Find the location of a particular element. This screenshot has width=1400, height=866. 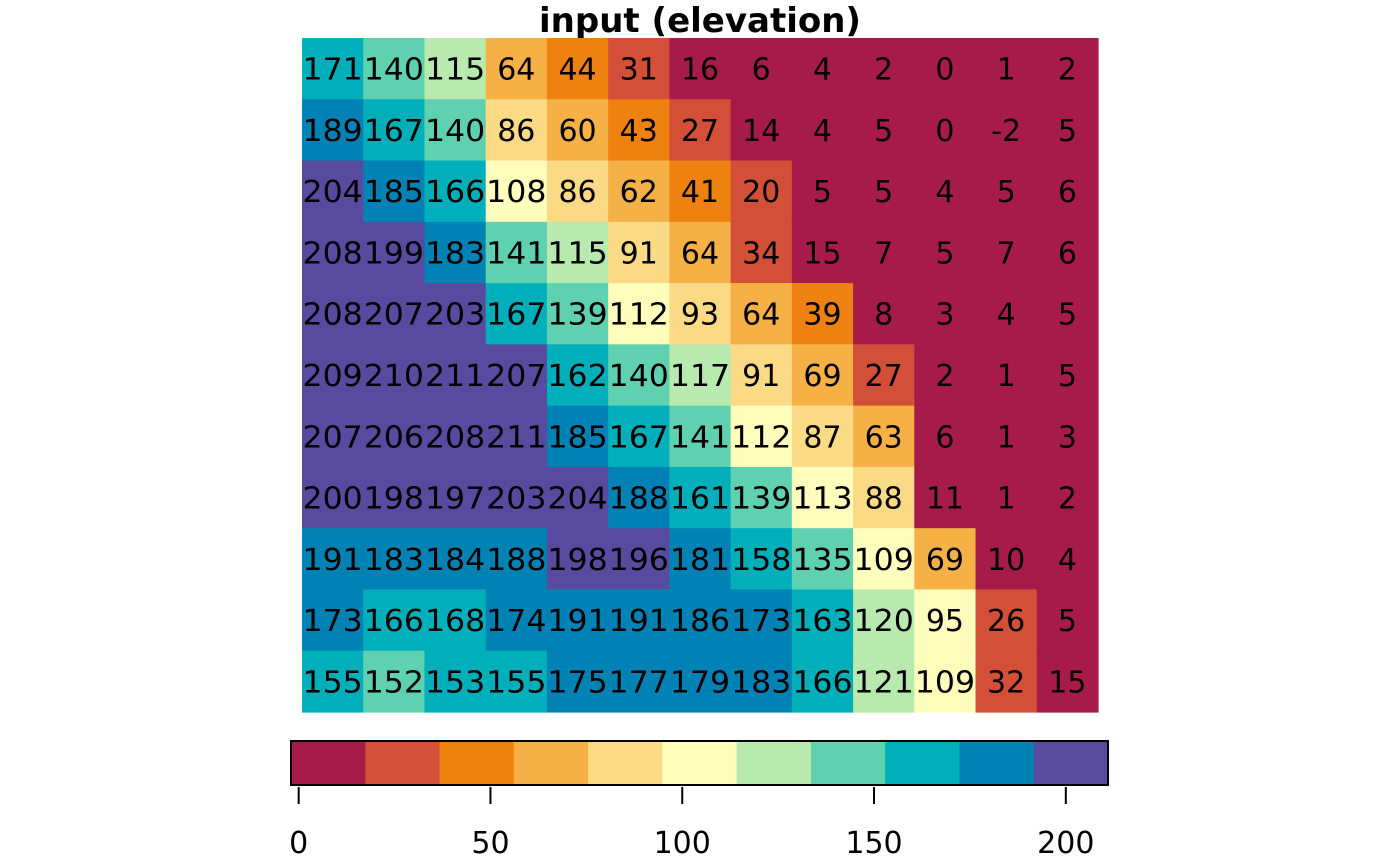

cell-value-label: 112 is located at coordinates (761, 437).